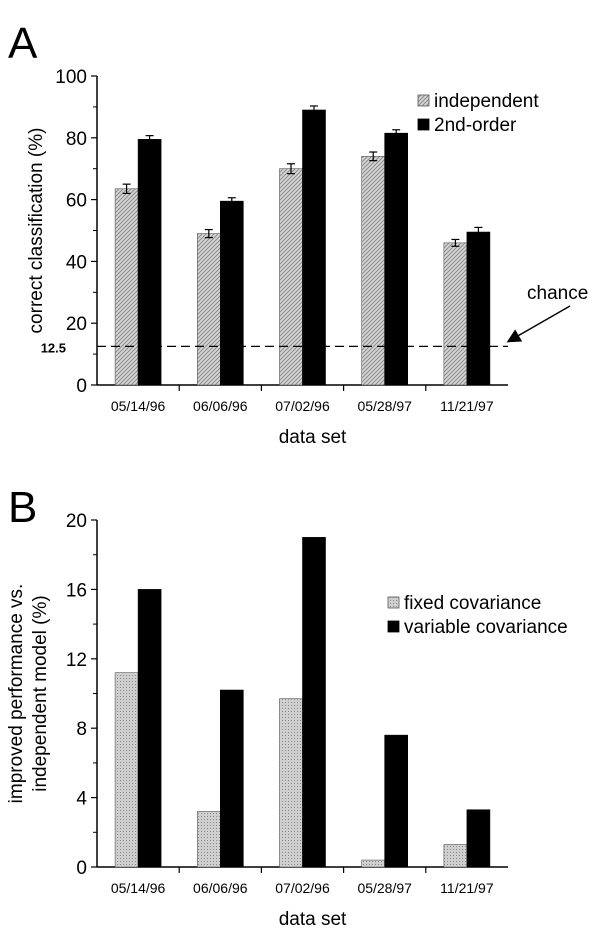 Image resolution: width=614 pixels, height=933 pixels. What do you see at coordinates (486, 627) in the screenshot?
I see `legend-label: variable covariance` at bounding box center [486, 627].